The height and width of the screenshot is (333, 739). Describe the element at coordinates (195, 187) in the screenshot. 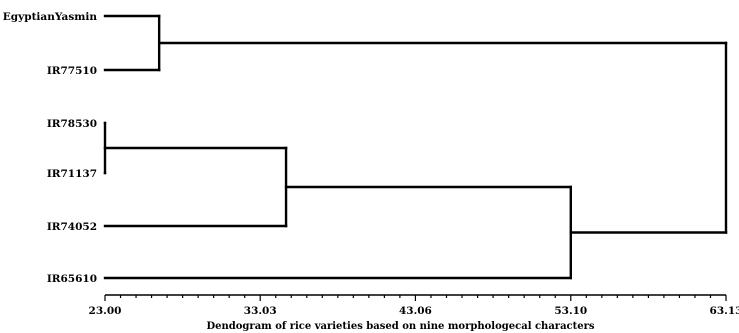

I see `merge-m3` at that location.